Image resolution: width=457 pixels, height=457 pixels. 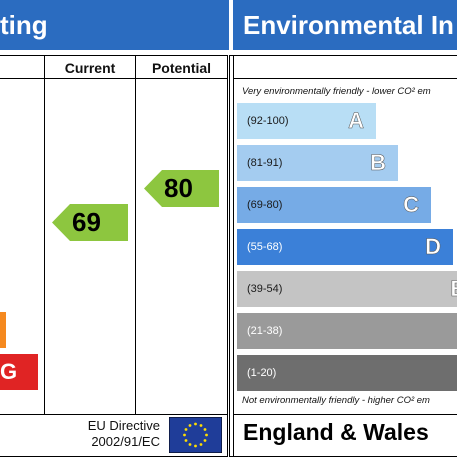 What do you see at coordinates (262, 373) in the screenshot?
I see `band-range-label: (1-20)` at bounding box center [262, 373].